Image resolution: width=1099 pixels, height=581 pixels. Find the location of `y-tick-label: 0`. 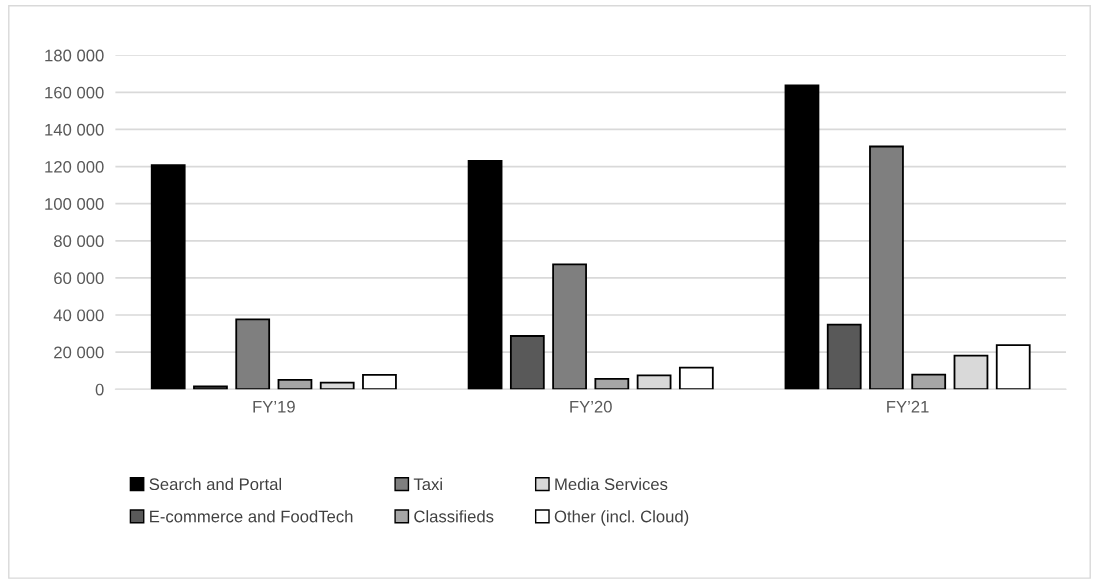

y-tick-label: 0 is located at coordinates (99, 389).